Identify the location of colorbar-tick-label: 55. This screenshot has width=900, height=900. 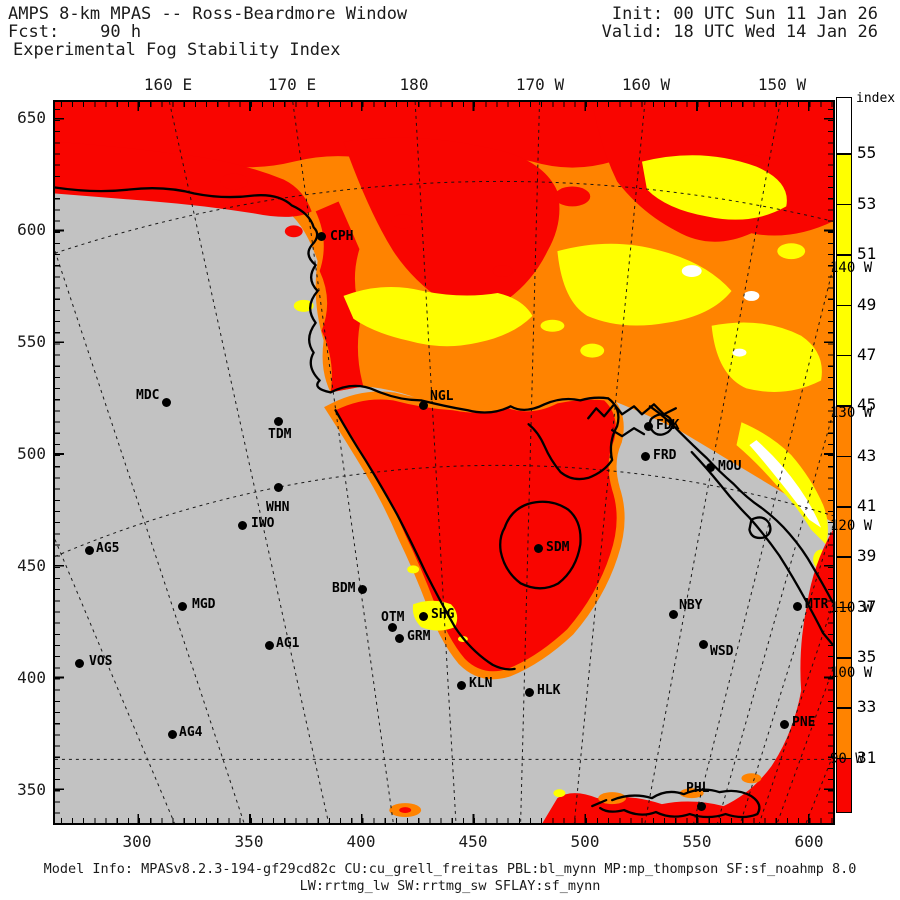
(867, 153).